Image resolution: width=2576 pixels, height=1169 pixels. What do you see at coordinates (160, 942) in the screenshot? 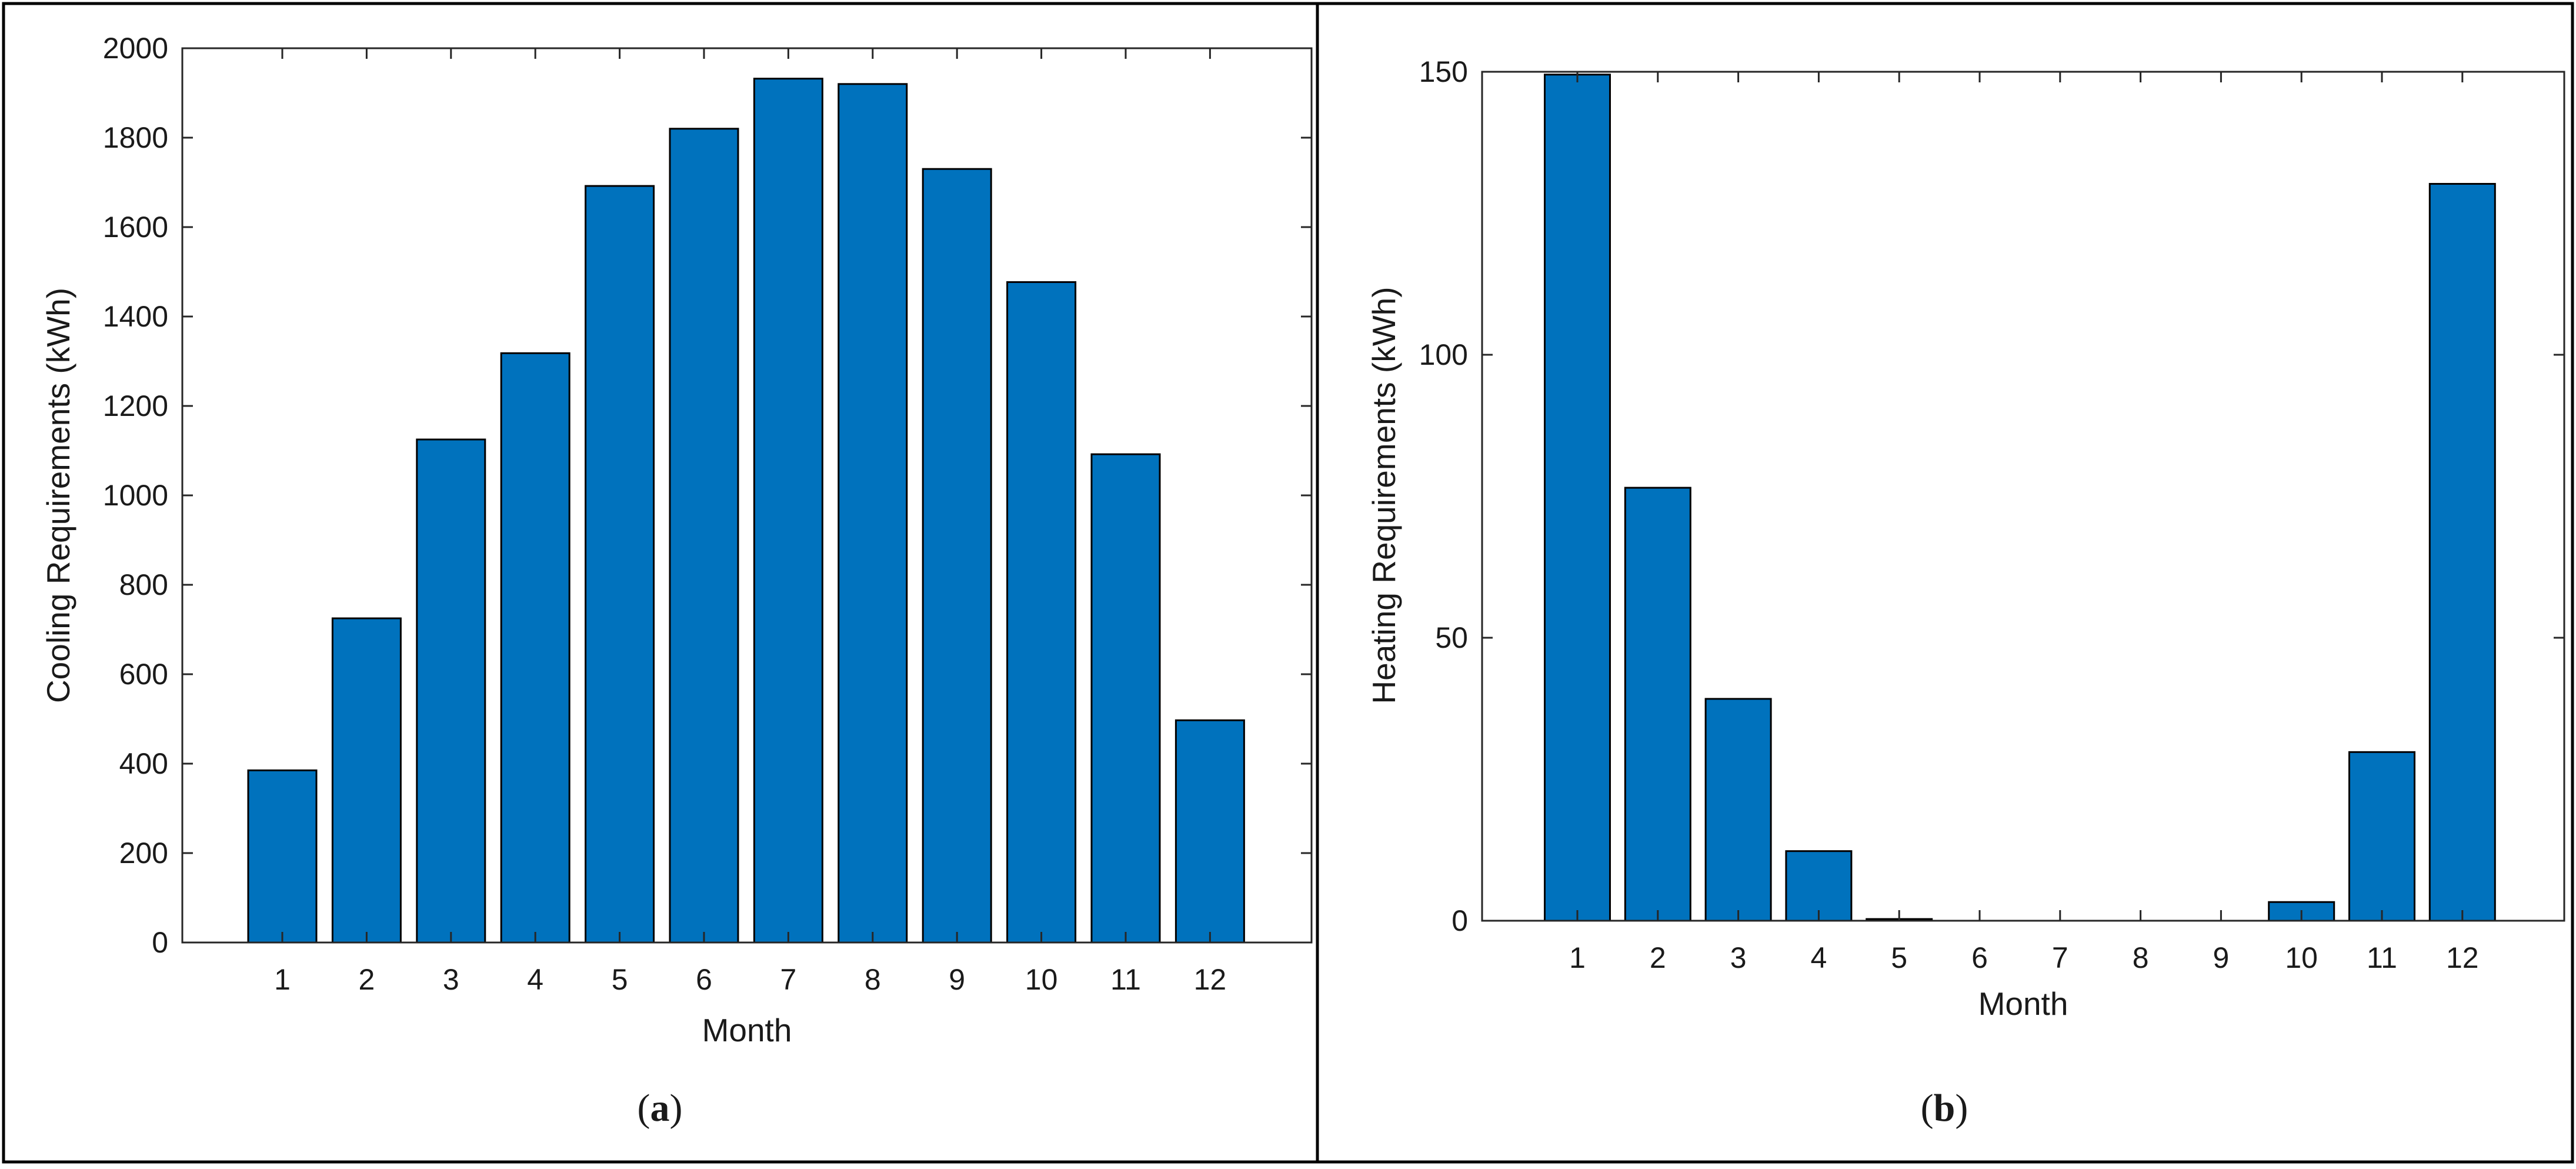
I see `cooling-y-tick-label: 0` at bounding box center [160, 942].